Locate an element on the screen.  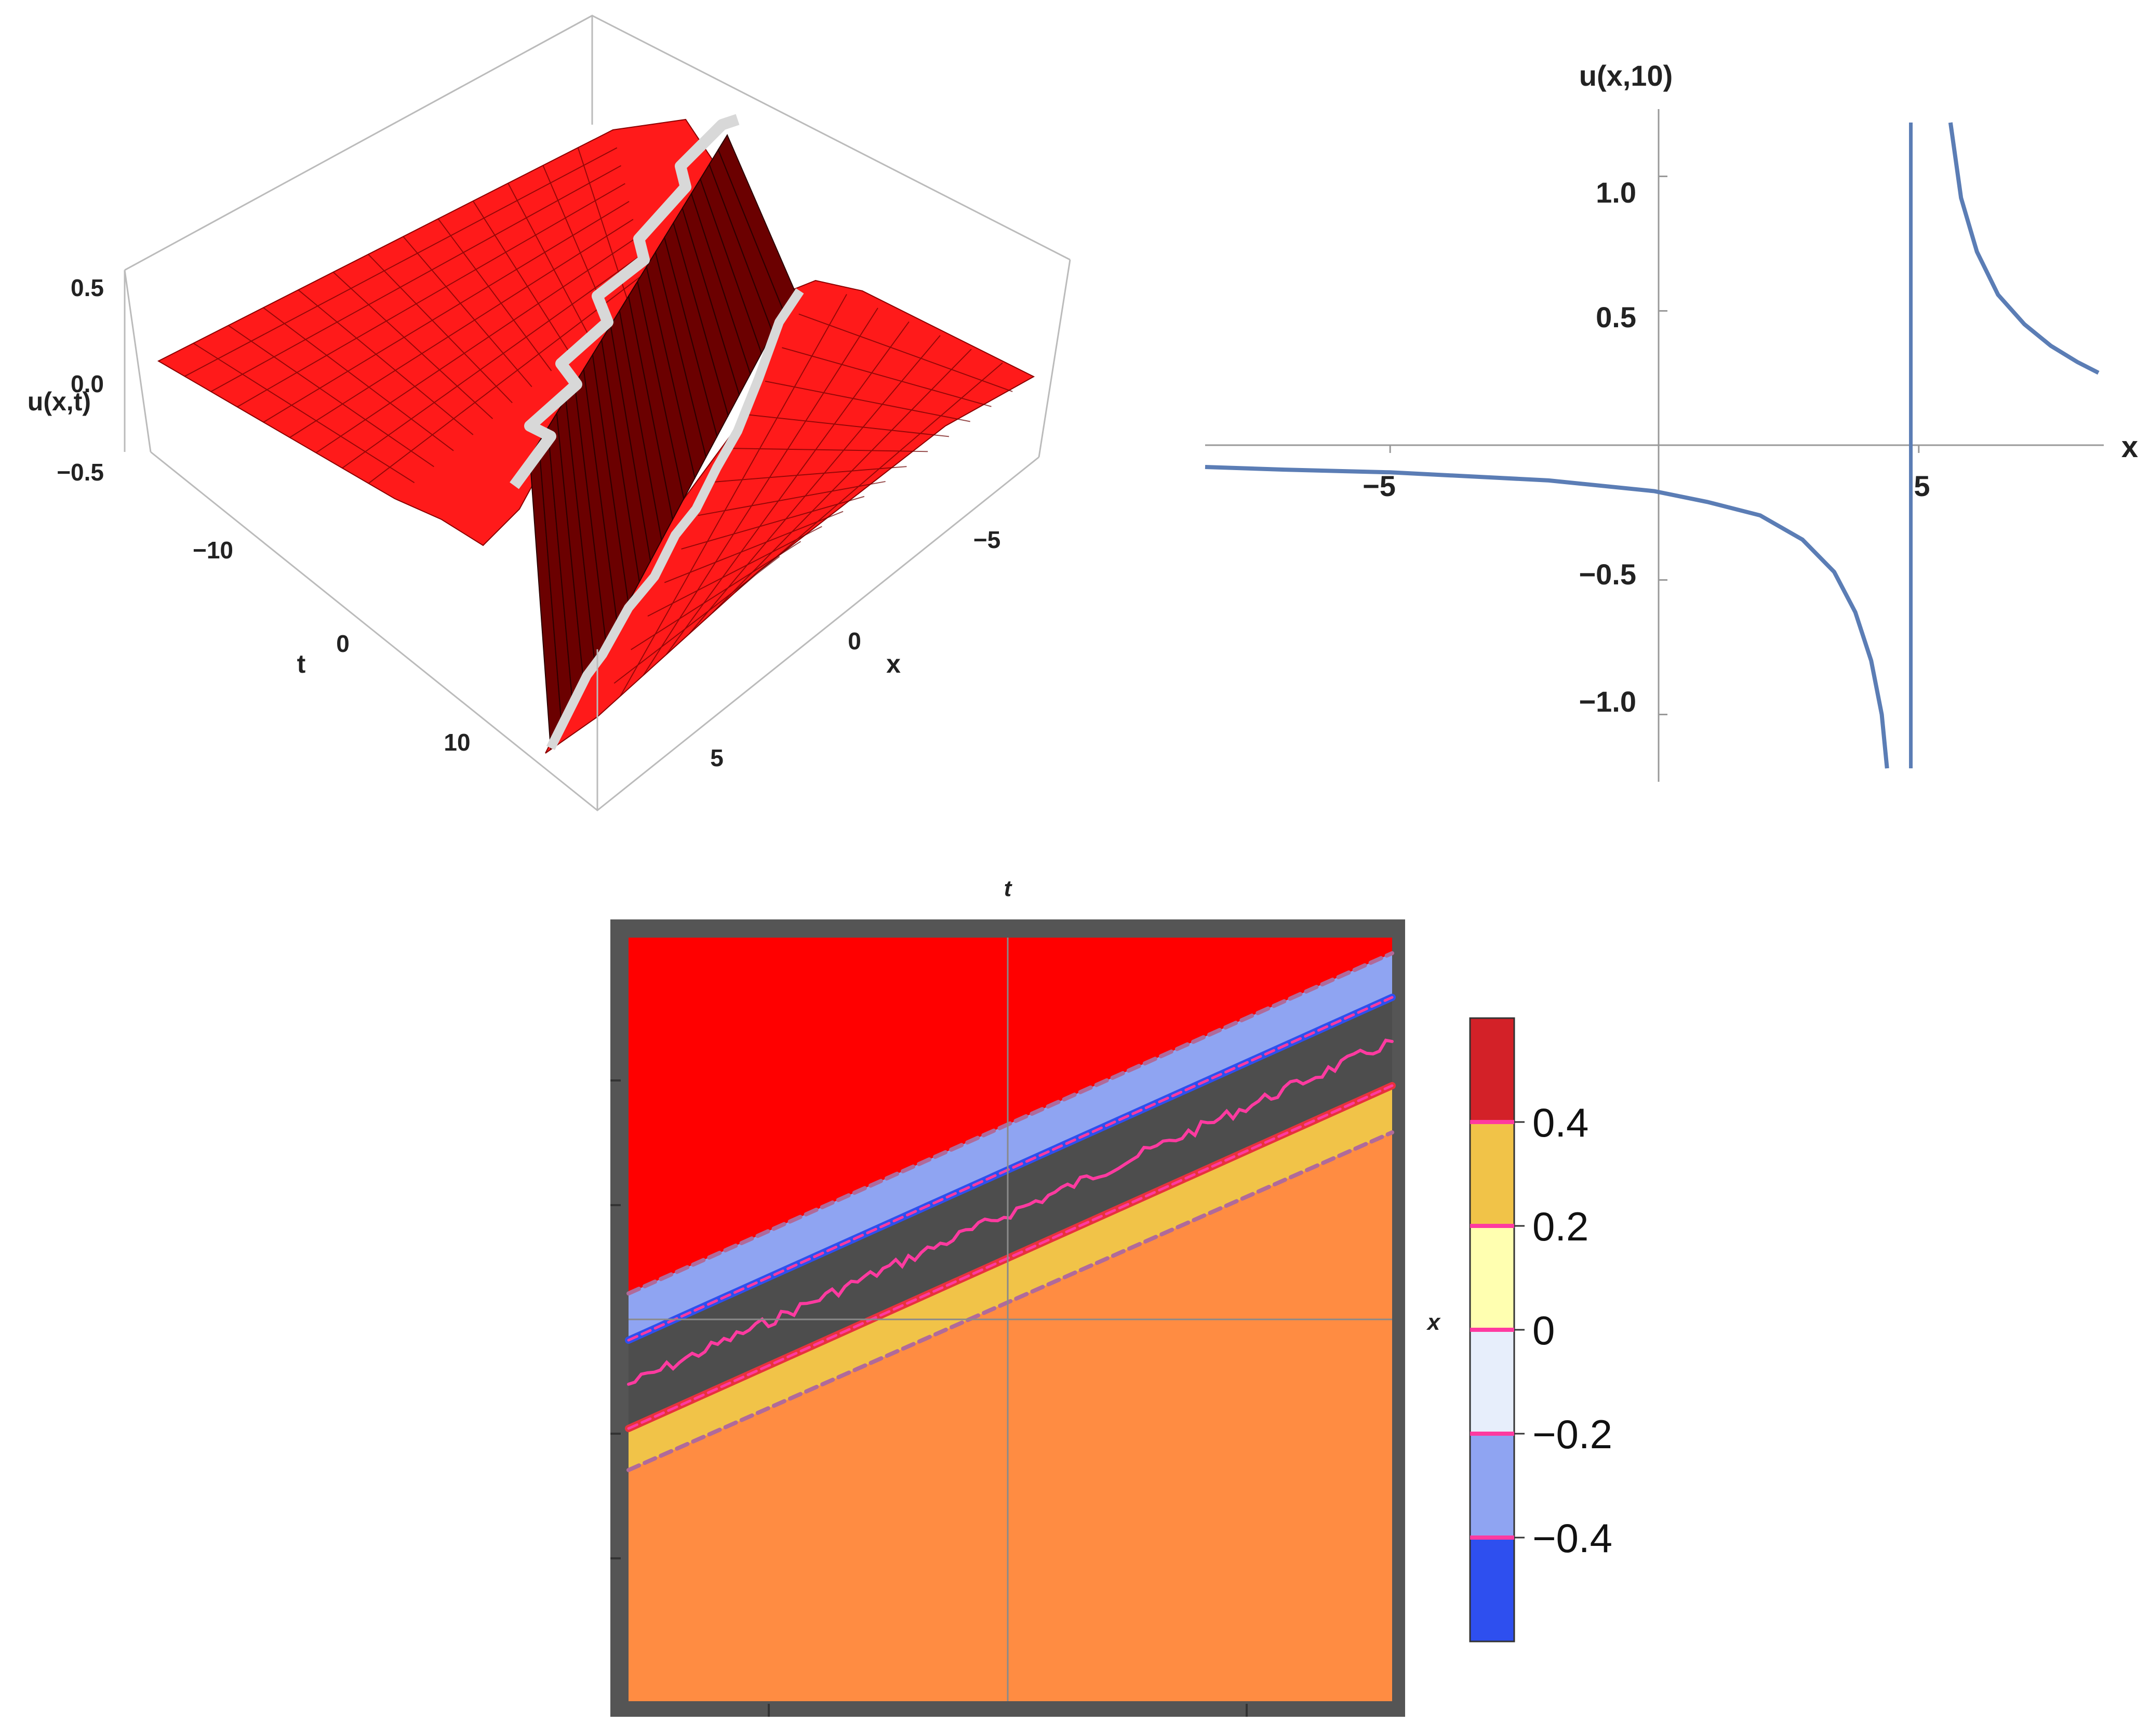
y-tick-labels: 1.0 0.5 −0.5 −1.0 is located at coordinates (1607, 447).